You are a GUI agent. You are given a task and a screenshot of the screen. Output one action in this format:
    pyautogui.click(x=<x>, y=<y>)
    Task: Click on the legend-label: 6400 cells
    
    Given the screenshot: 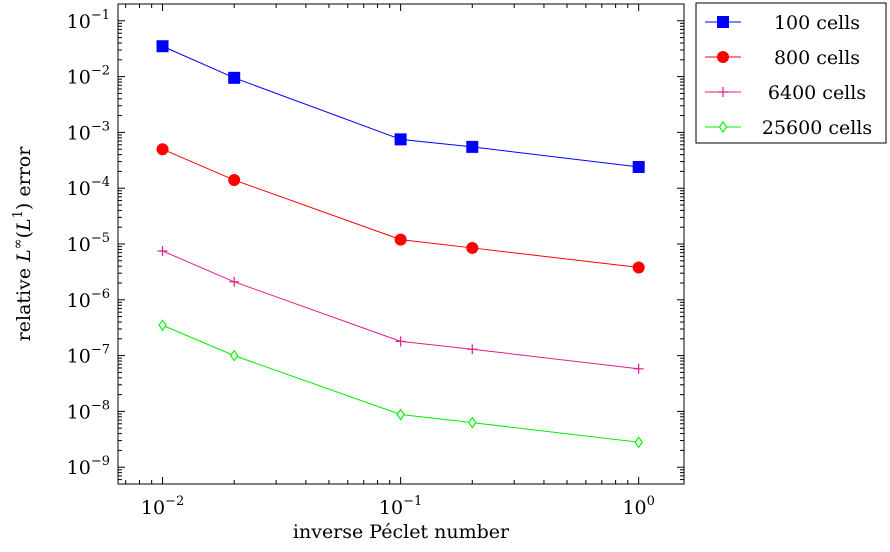 What is the action you would take?
    pyautogui.click(x=817, y=93)
    